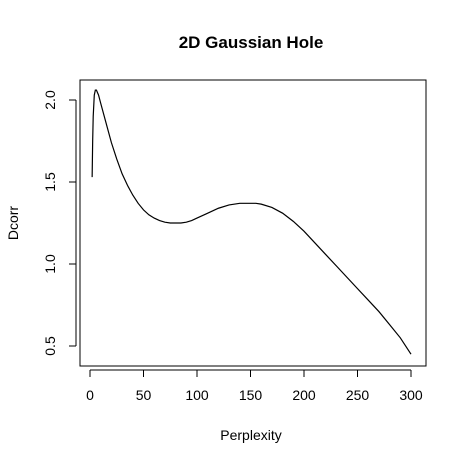  What do you see at coordinates (358, 395) in the screenshot?
I see `x-tick-label: 250` at bounding box center [358, 395].